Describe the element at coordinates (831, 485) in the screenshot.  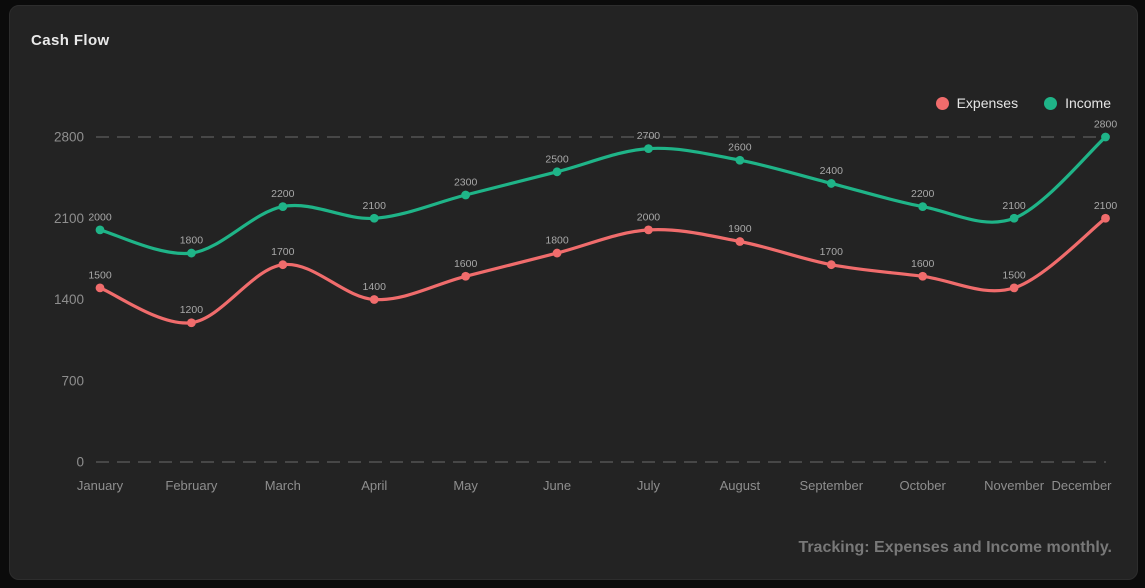
I see `x-tick-label-september: September` at that location.